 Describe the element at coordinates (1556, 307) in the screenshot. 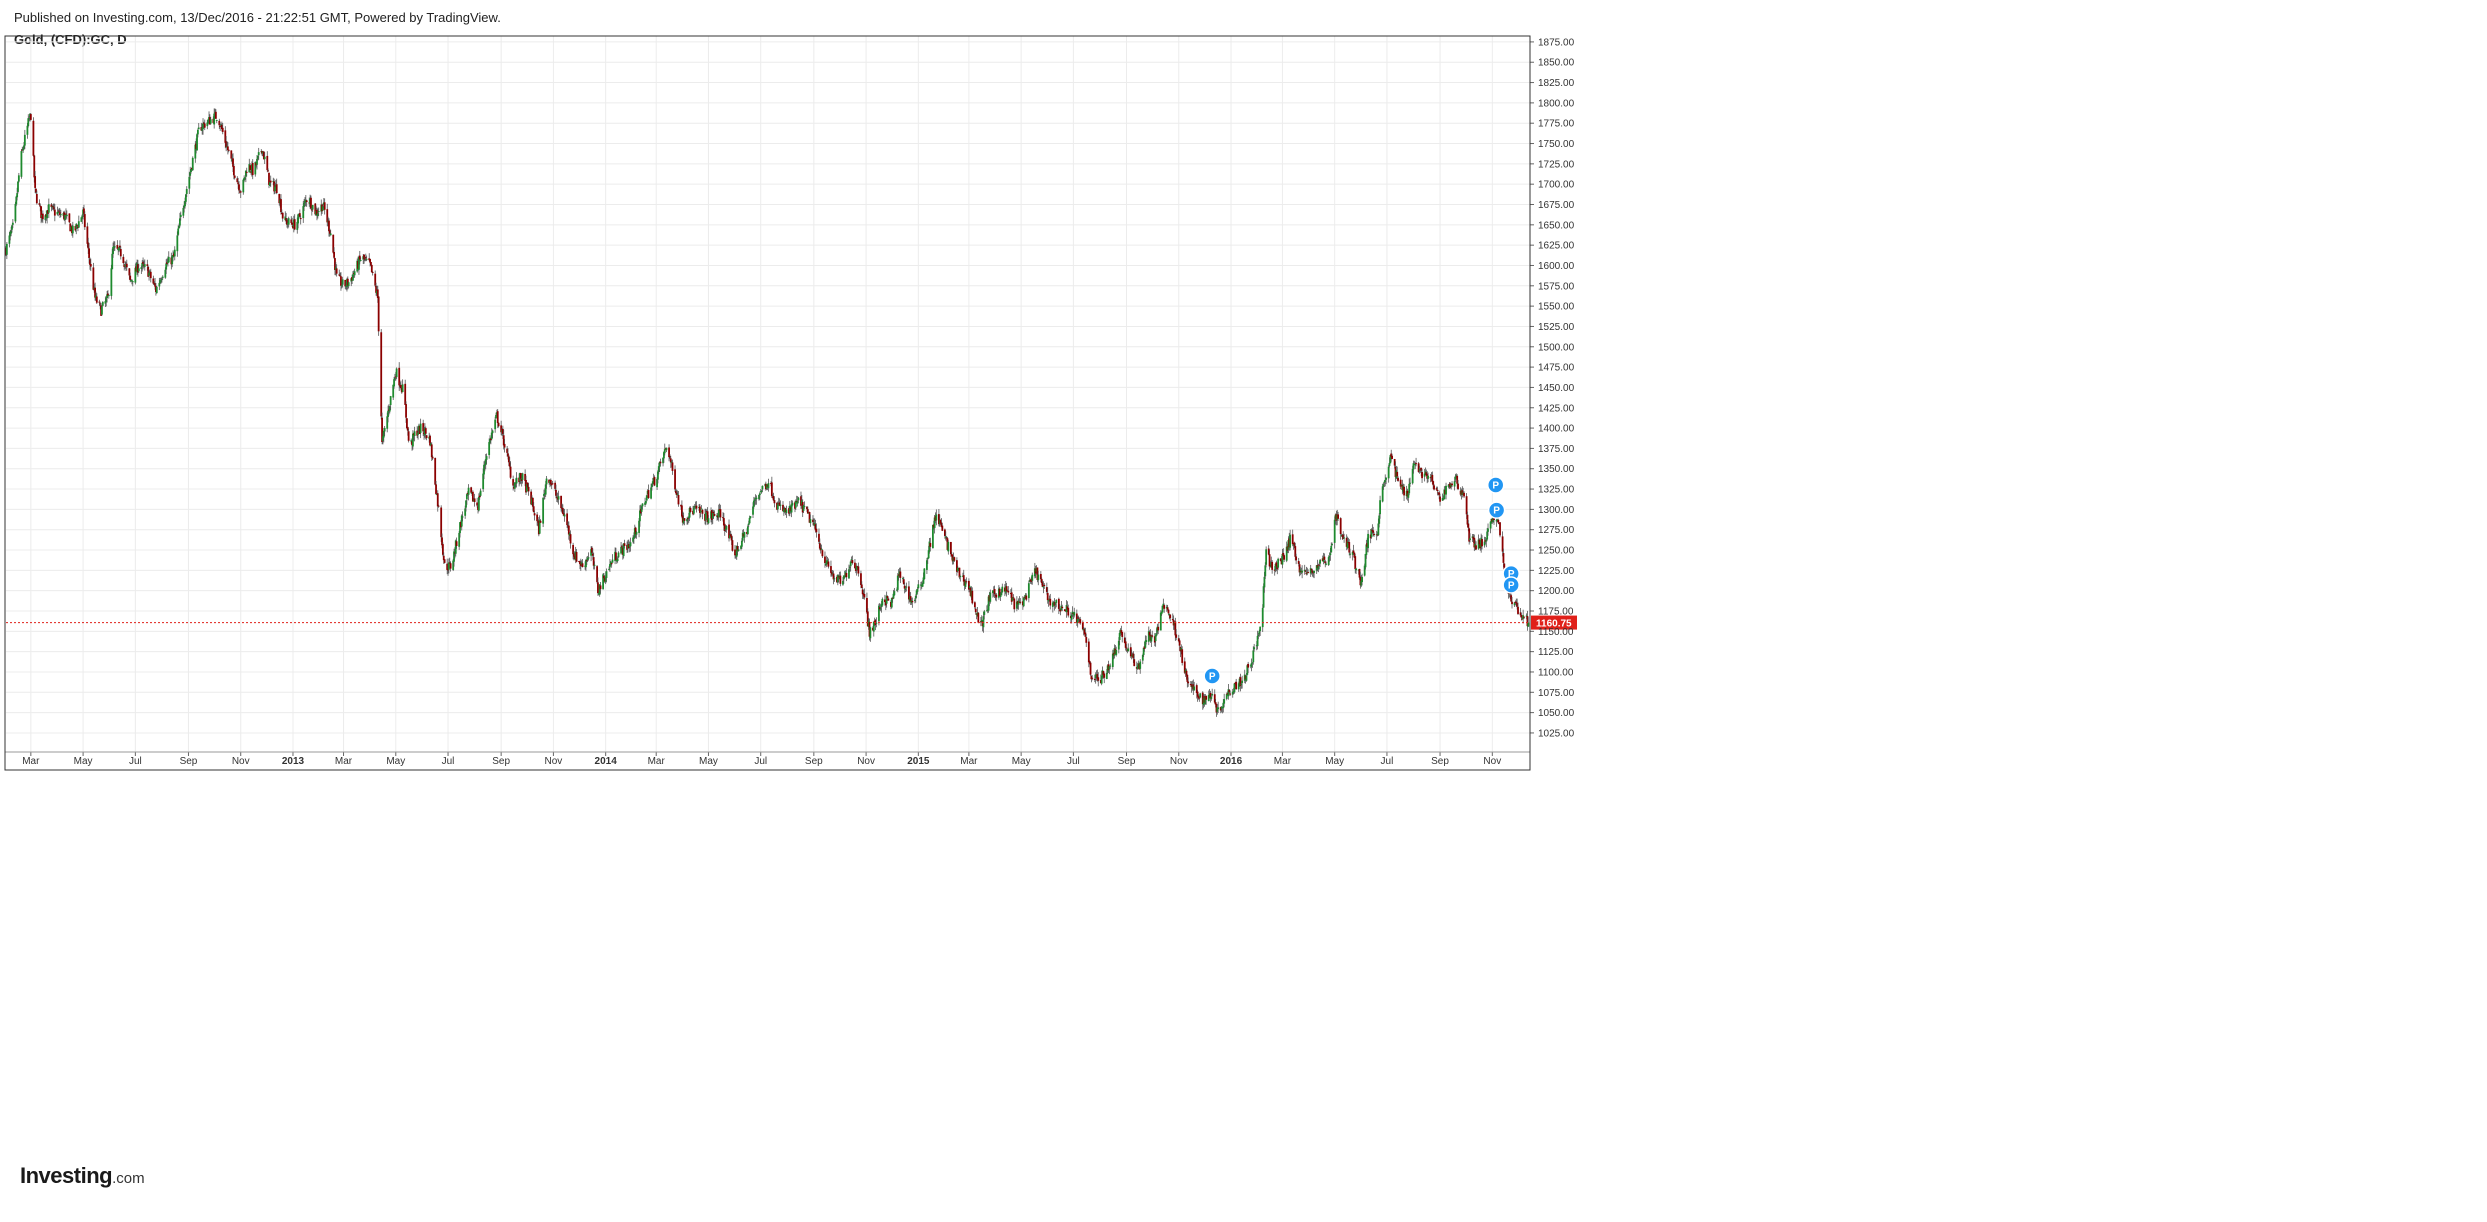

I see `y-tick-label: 1550.00` at that location.